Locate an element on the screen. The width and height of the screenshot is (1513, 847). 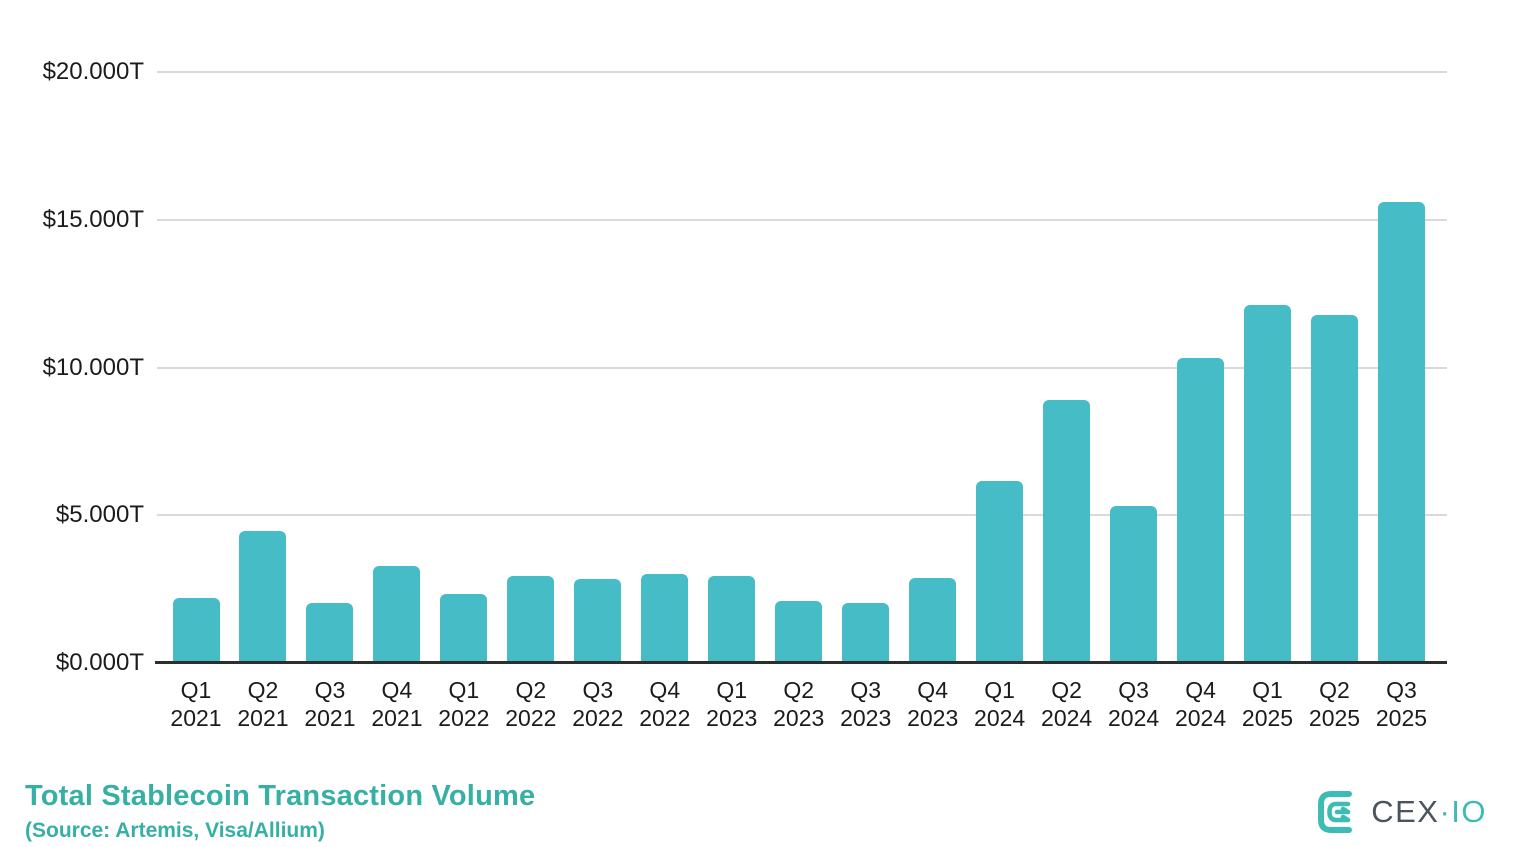
x-axis-tick-label: Q1 2023 is located at coordinates (731, 704).